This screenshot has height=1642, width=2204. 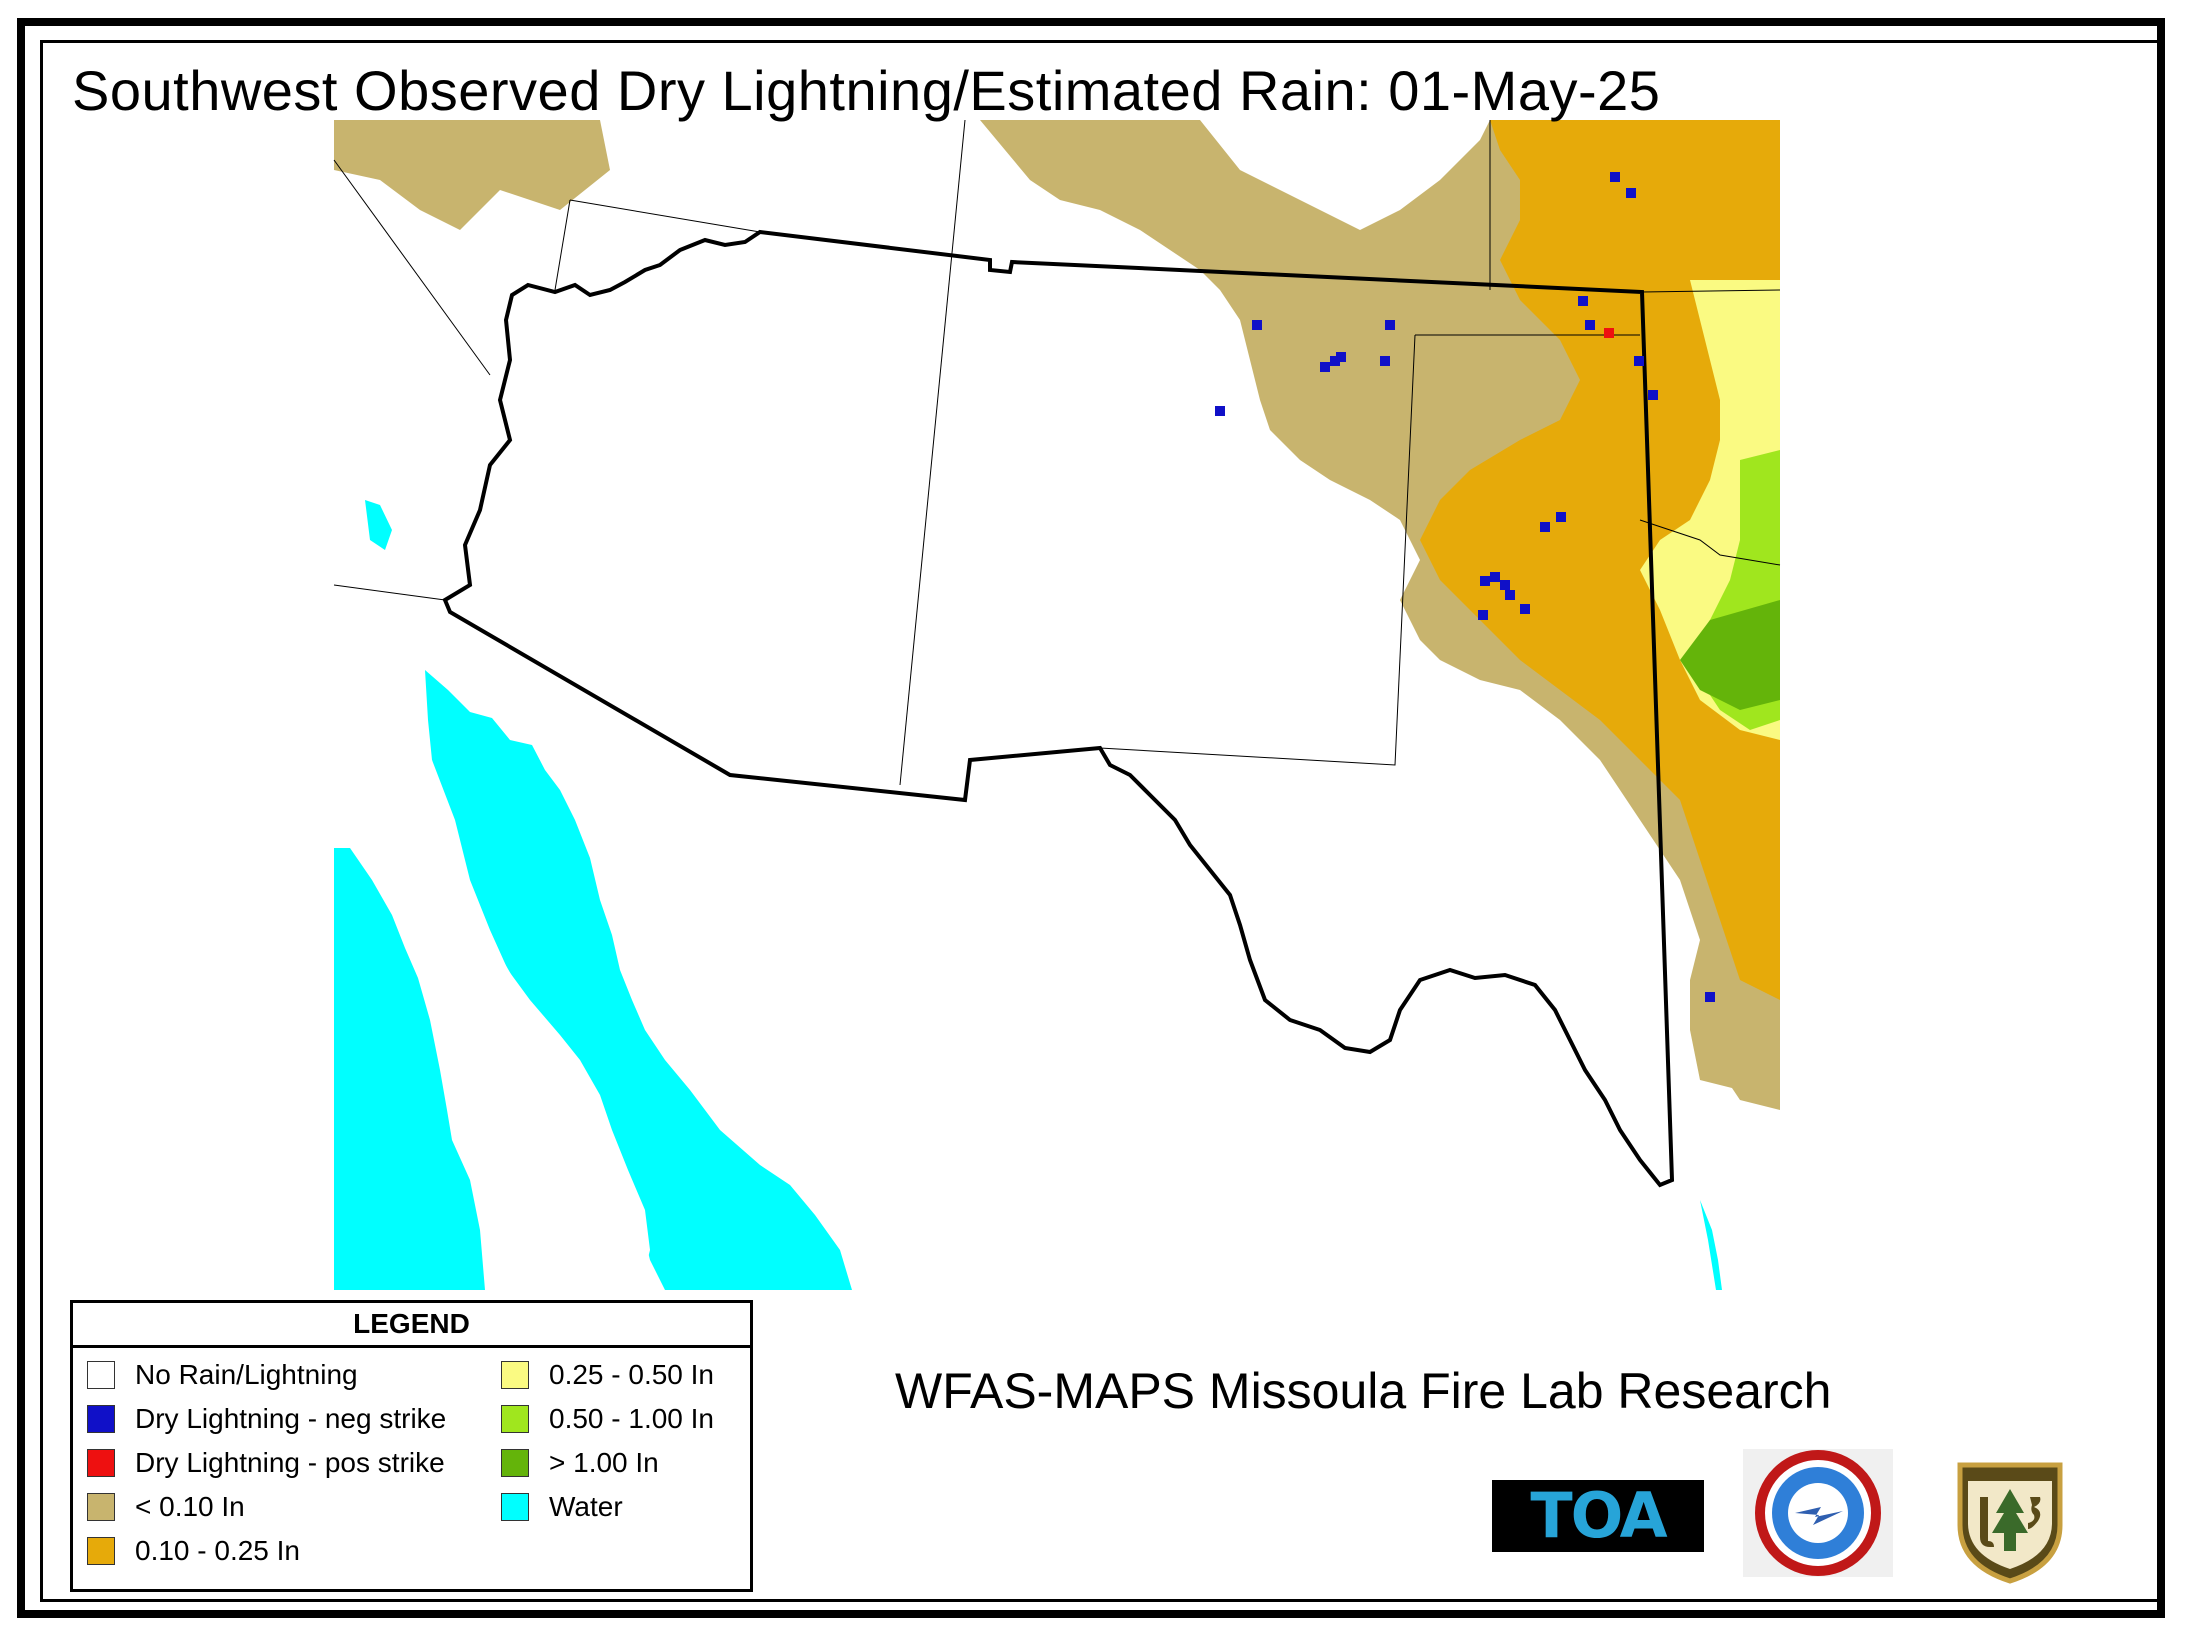 I want to click on legend-item: 0.25 - 0.50 In, so click(x=607, y=1375).